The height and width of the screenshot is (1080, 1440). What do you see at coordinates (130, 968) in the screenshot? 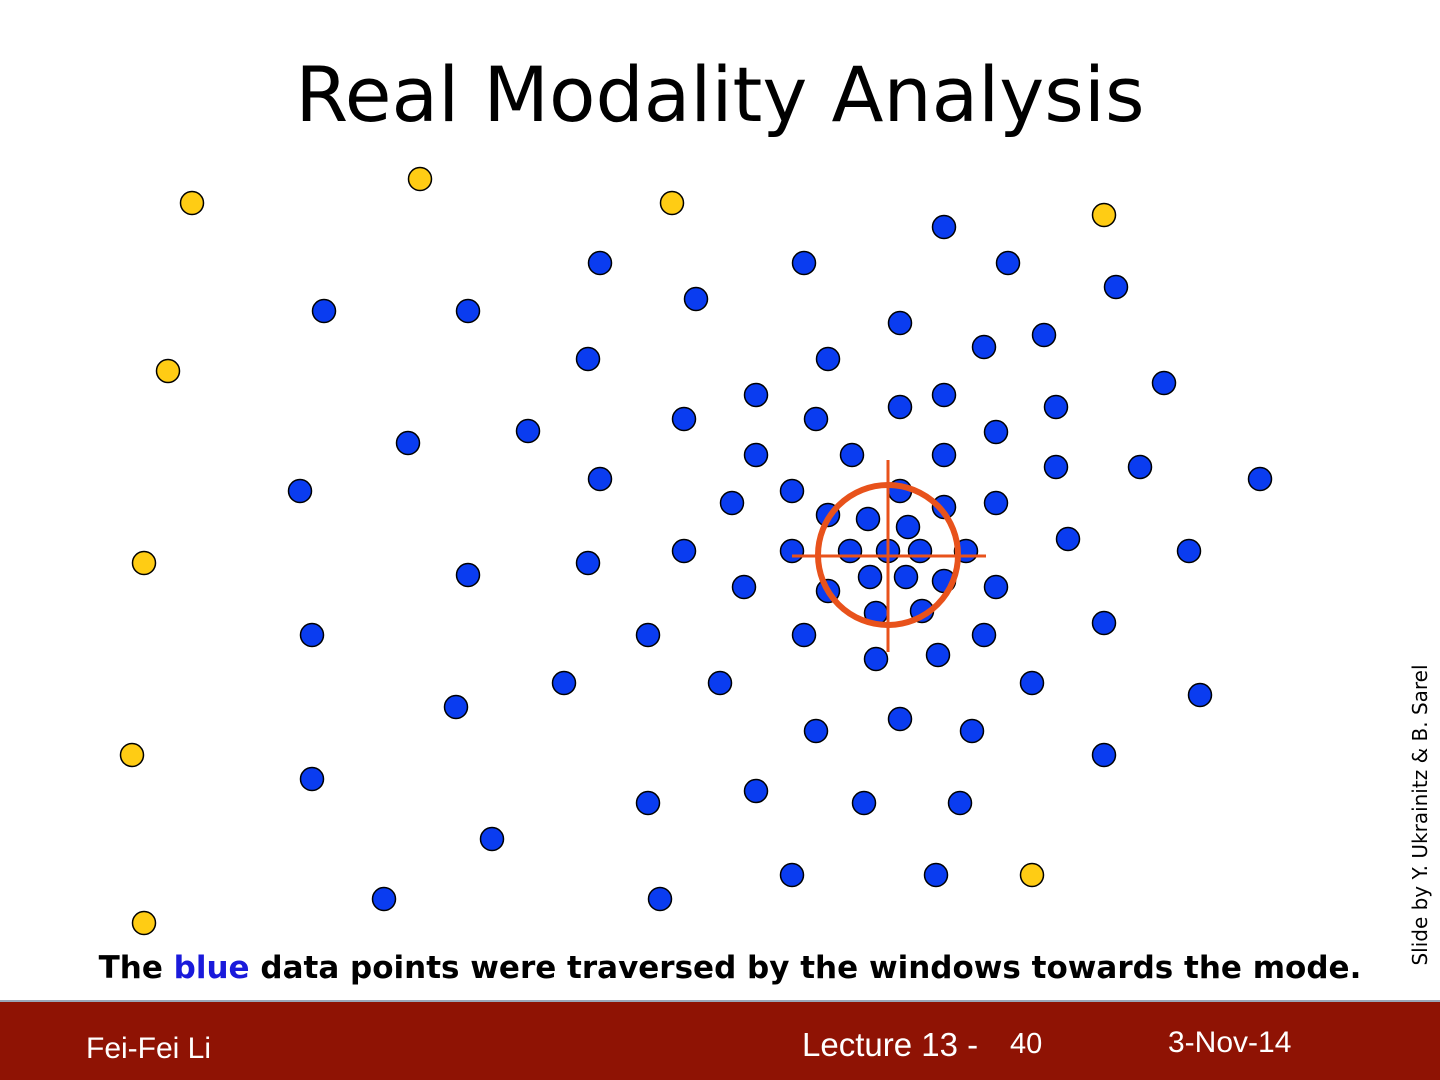
I see `caption-text: The` at bounding box center [130, 968].